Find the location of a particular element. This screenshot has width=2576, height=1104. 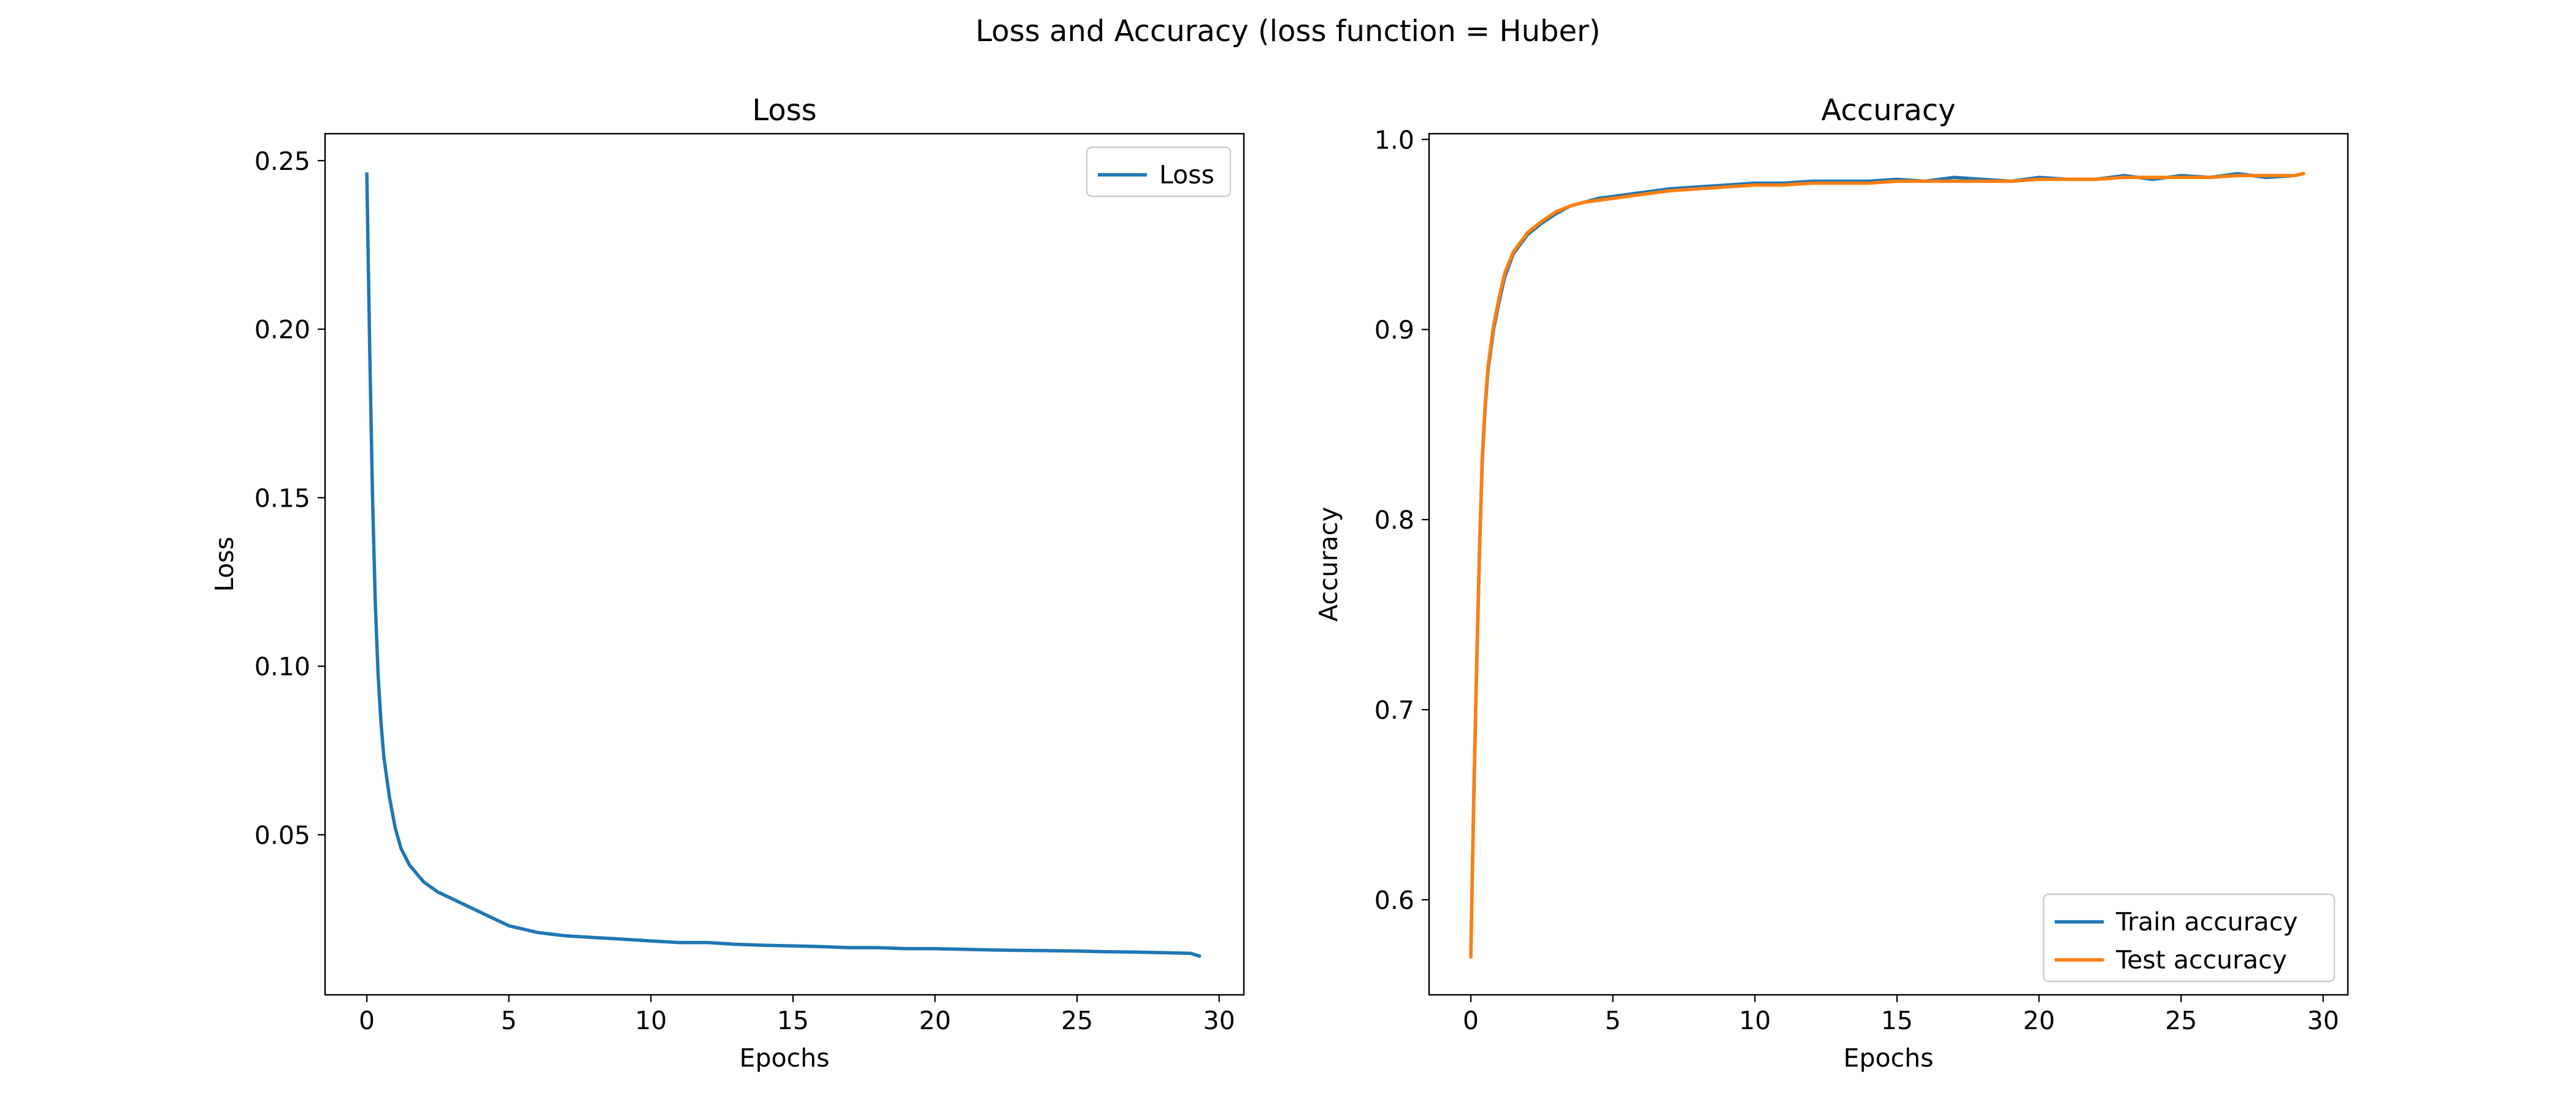

loss-yaxis-label: Loss is located at coordinates (224, 564).